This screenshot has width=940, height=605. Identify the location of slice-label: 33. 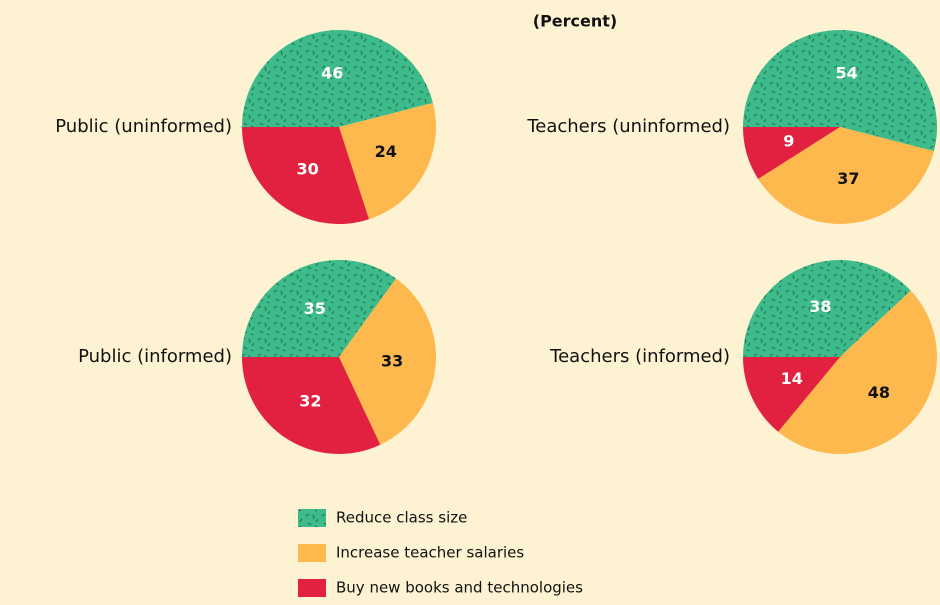
(392, 361).